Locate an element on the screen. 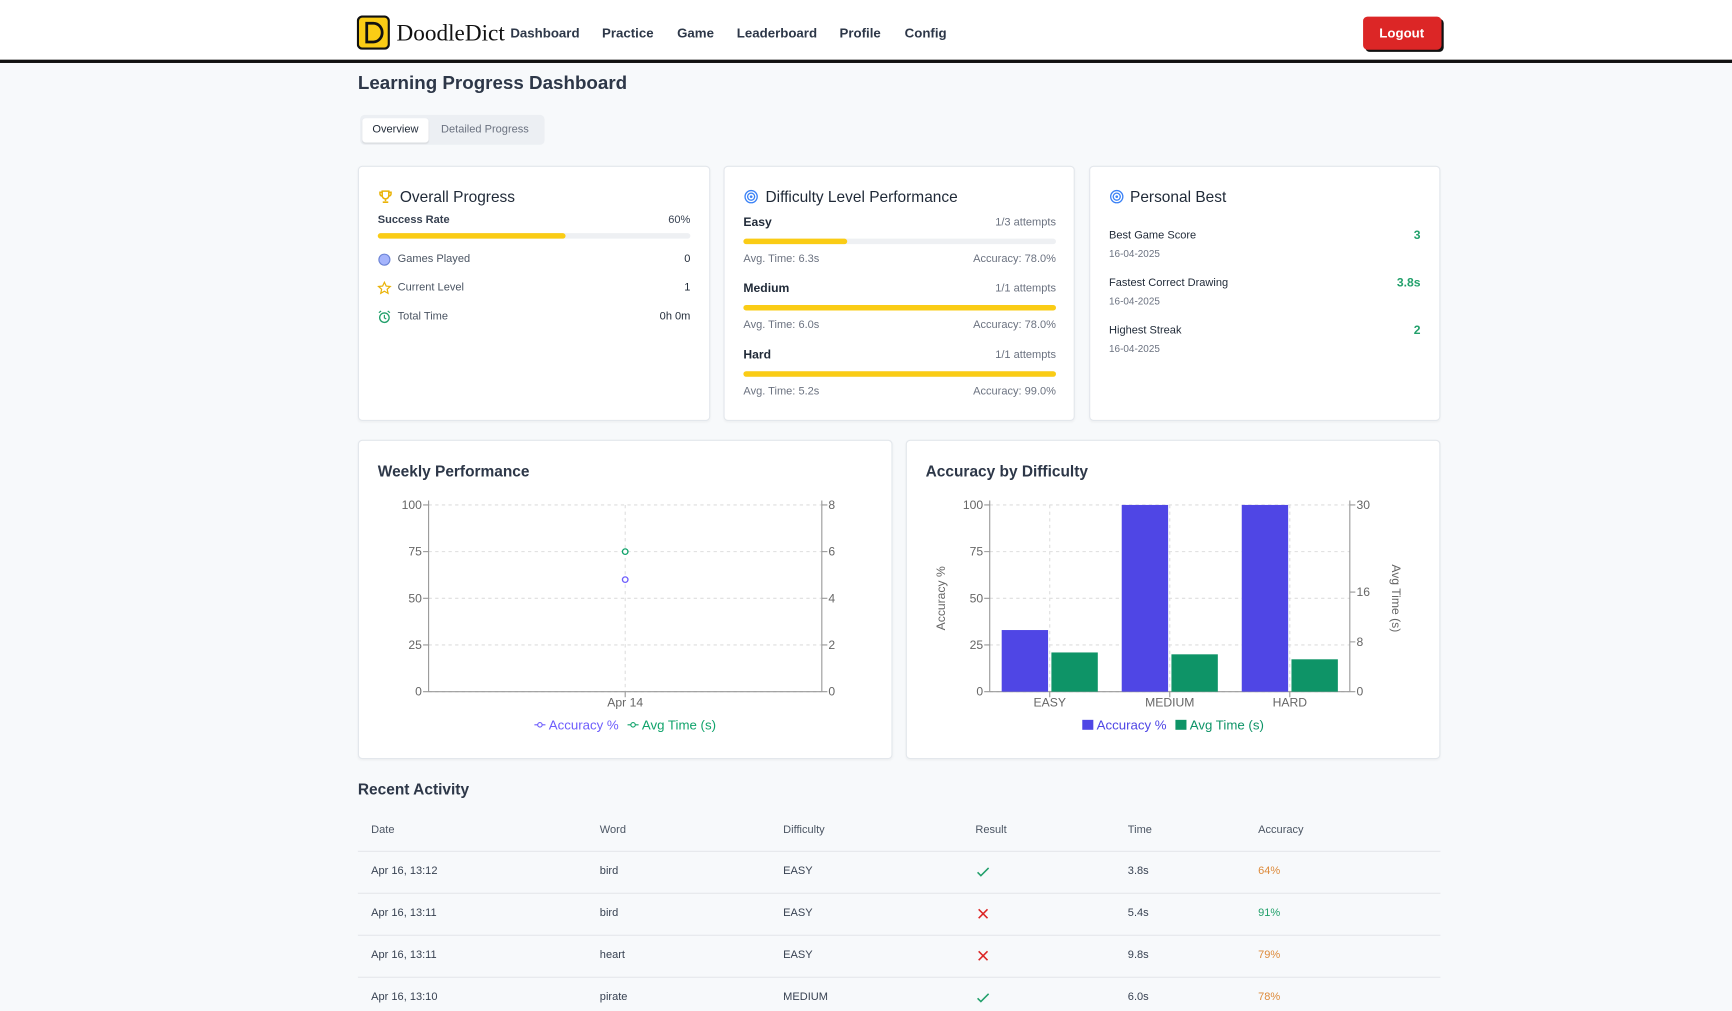 The height and width of the screenshot is (1011, 1732). y-tick-label: 50 is located at coordinates (977, 598).